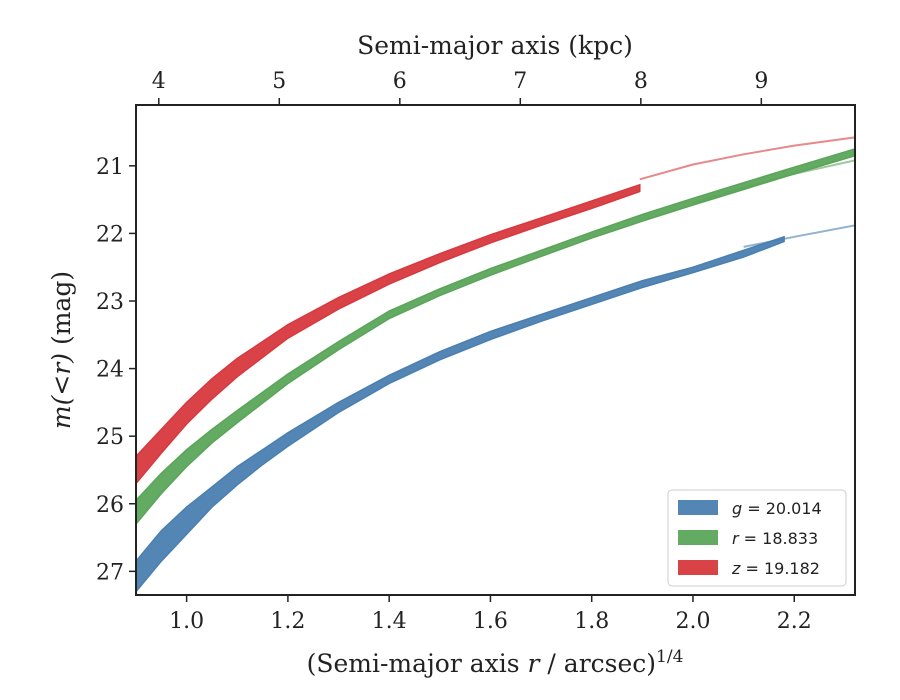 This screenshot has width=900, height=700. Describe the element at coordinates (692, 621) in the screenshot. I see `x-tick-label: 2.0` at that location.